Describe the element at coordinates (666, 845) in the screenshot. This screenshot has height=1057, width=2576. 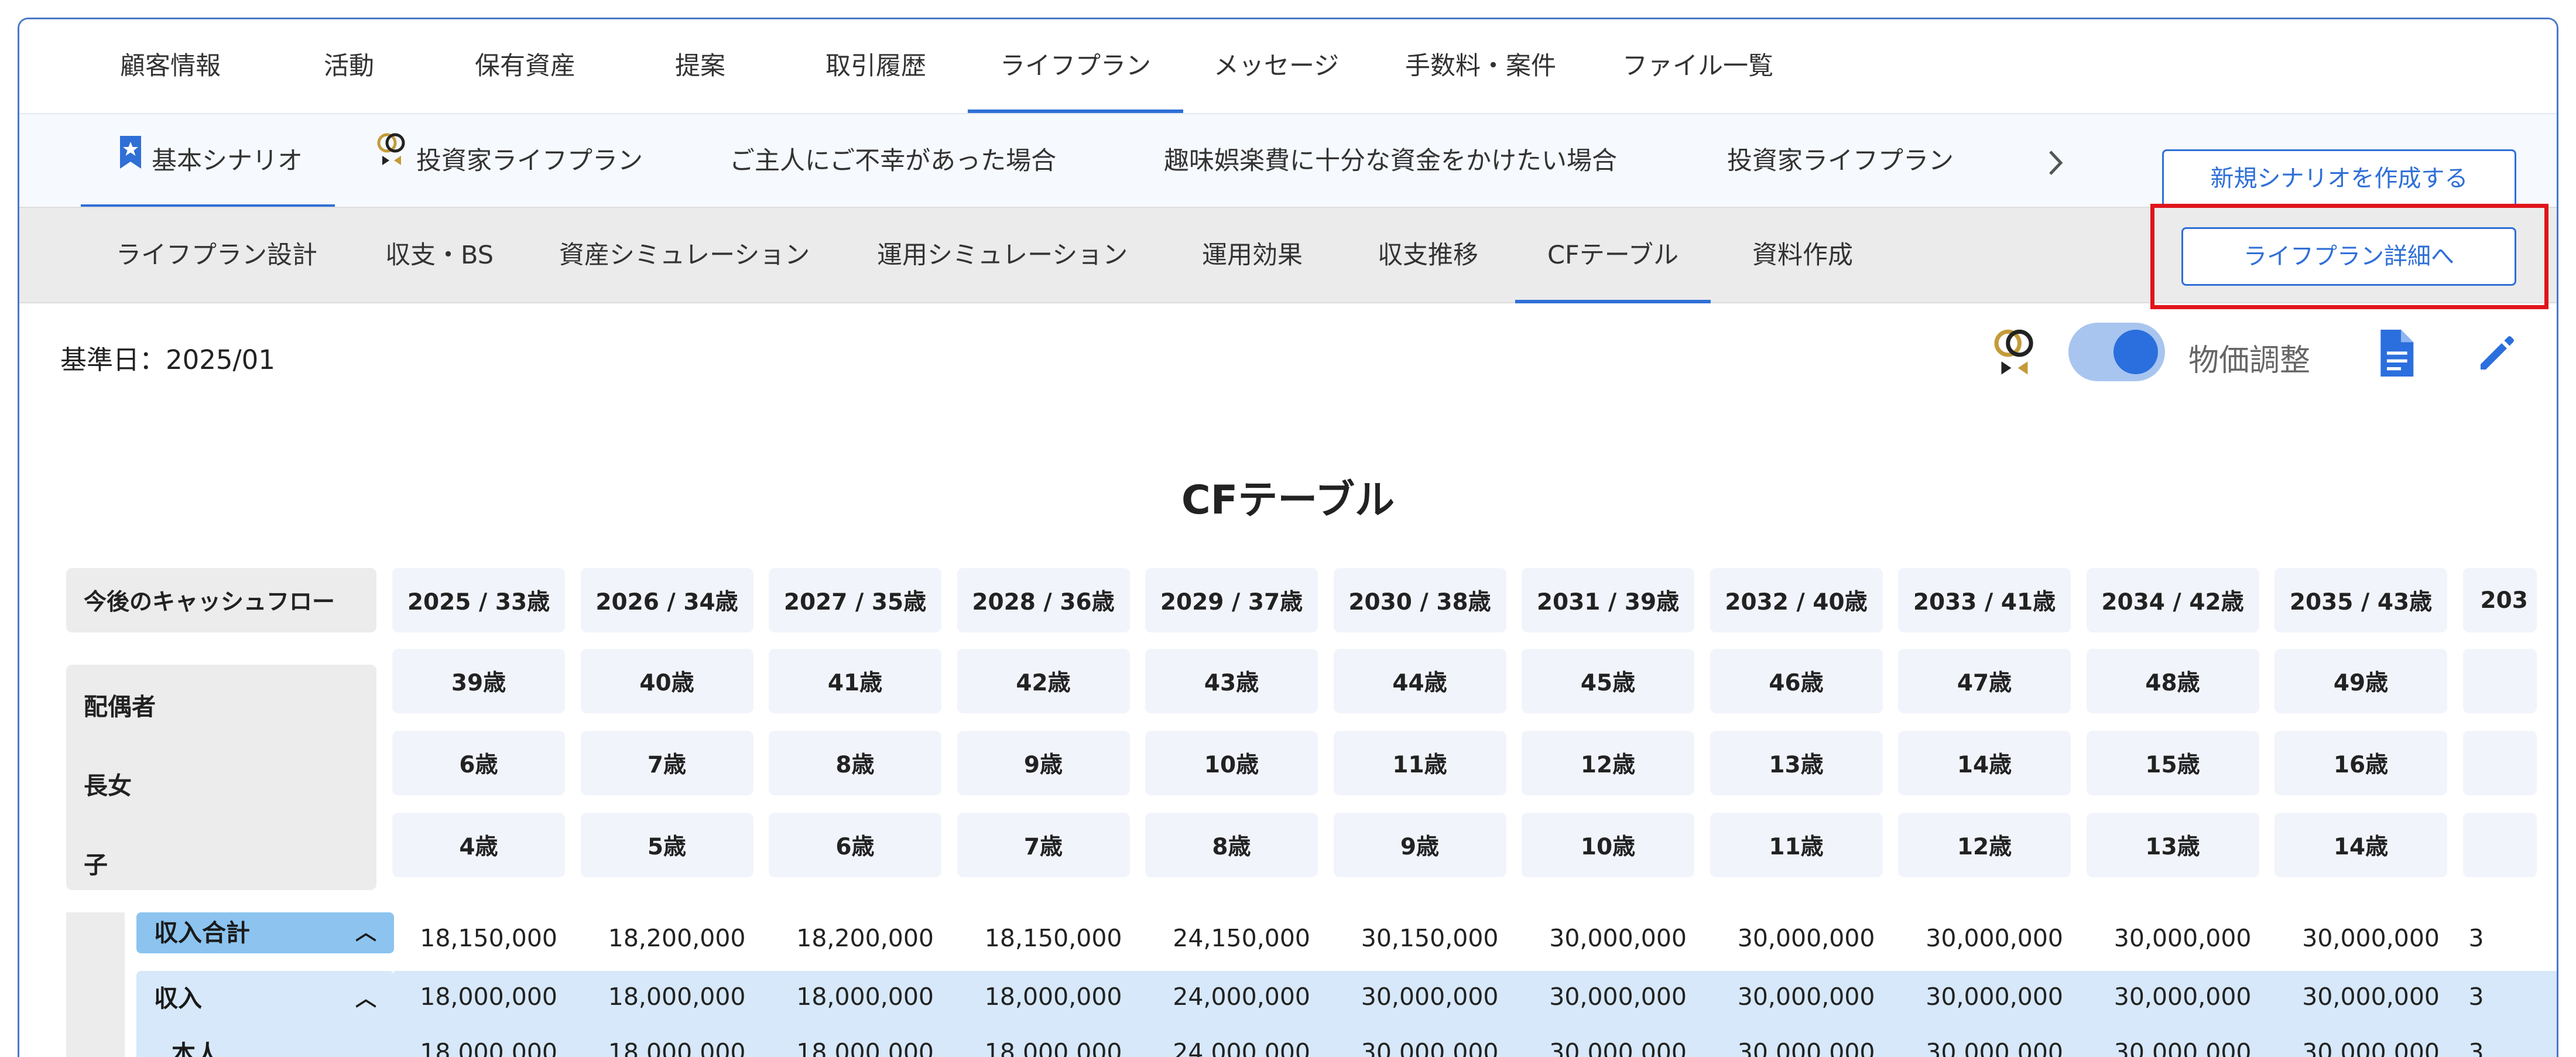
I see `age-cell: 5歳` at that location.